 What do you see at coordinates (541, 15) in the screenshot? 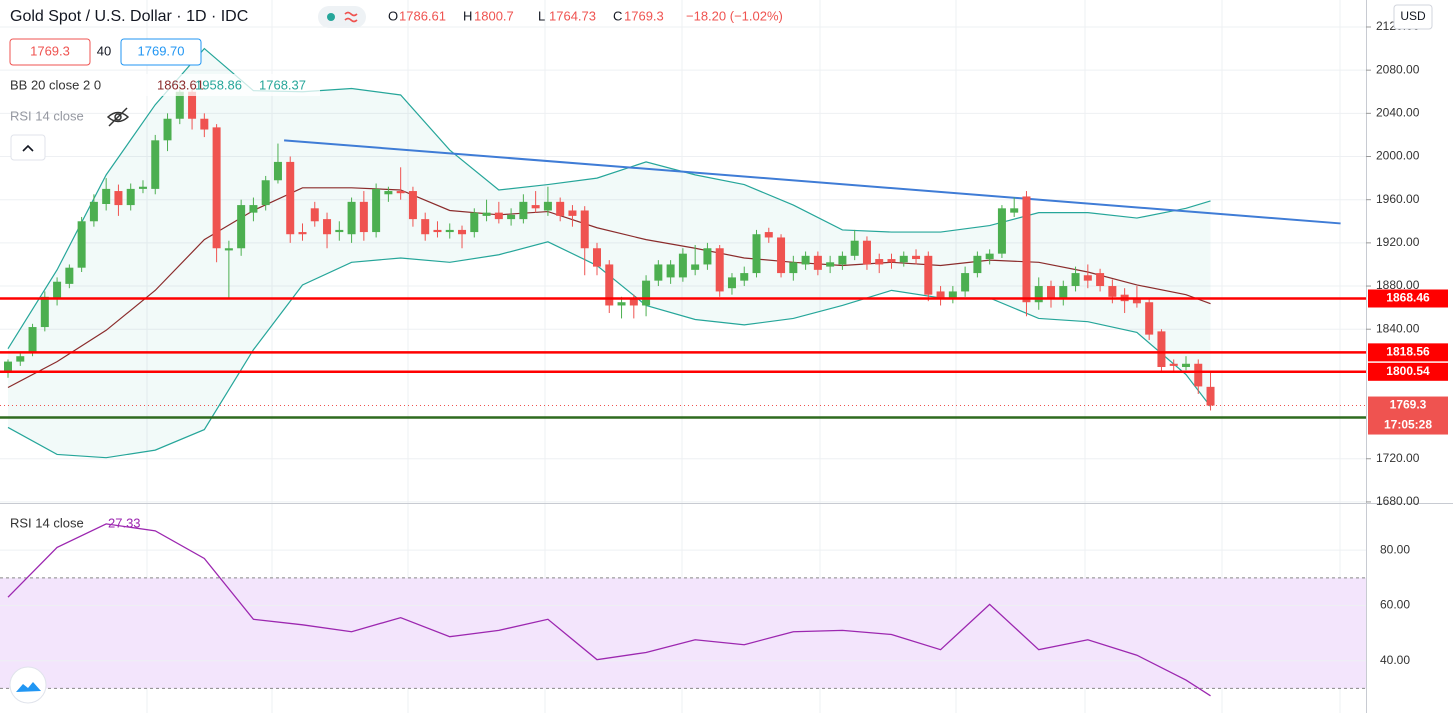
I see `ohlc-letter: L` at bounding box center [541, 15].